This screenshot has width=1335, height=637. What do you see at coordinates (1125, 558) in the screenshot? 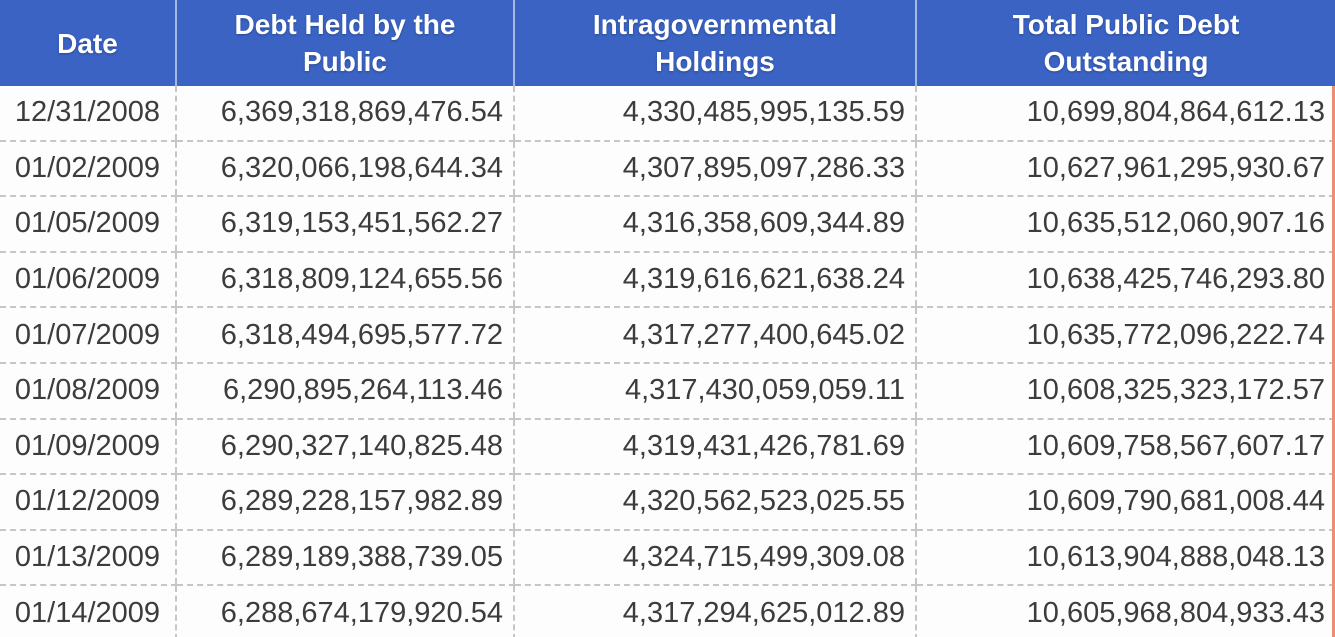
I see `total-debt-cell: 10,613,904,888,048.13` at bounding box center [1125, 558].